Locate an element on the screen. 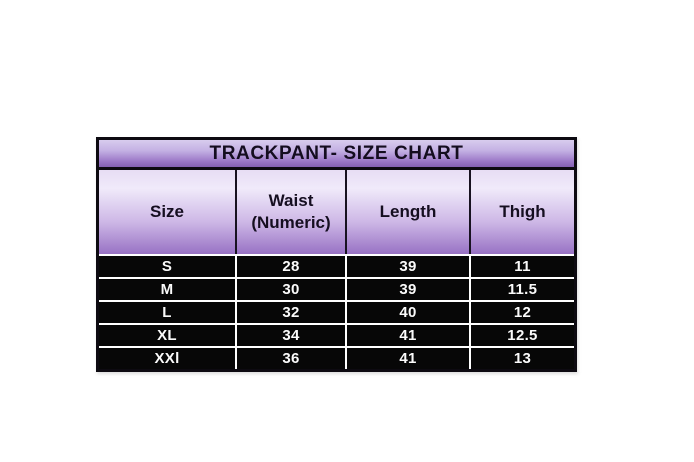  cell-waist: 36 is located at coordinates (290, 358).